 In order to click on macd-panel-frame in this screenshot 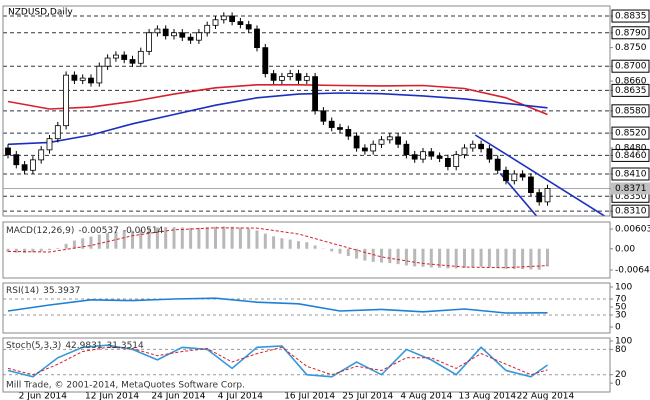, I will do `click(306, 250)`.